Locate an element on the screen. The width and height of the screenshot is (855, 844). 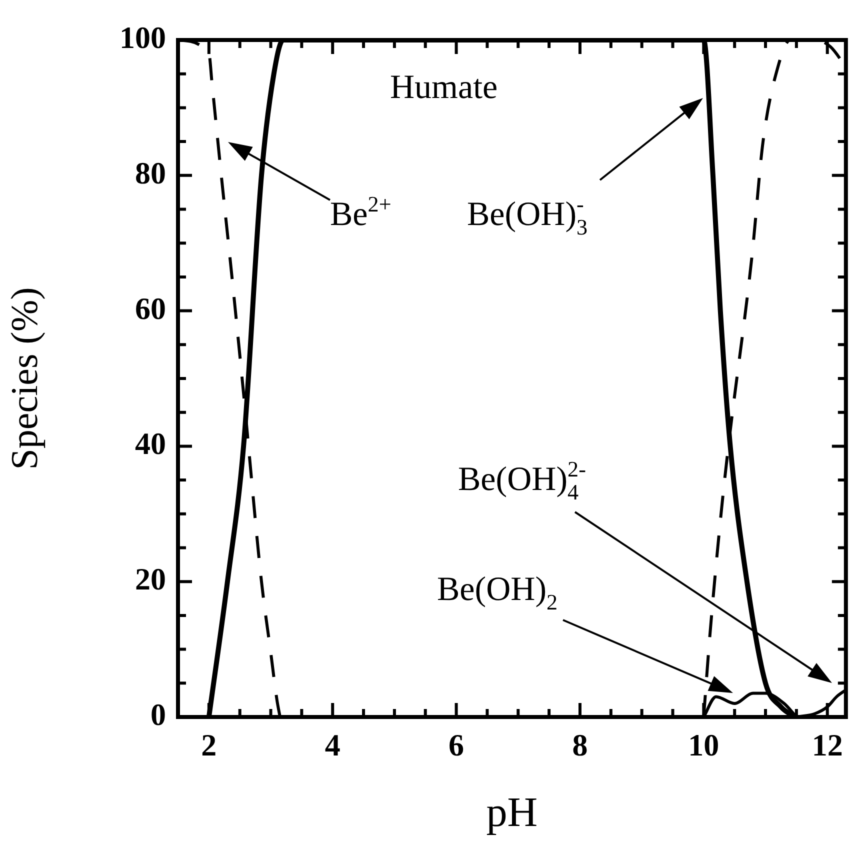
y-tick-label: 20 is located at coordinates (150, 579).